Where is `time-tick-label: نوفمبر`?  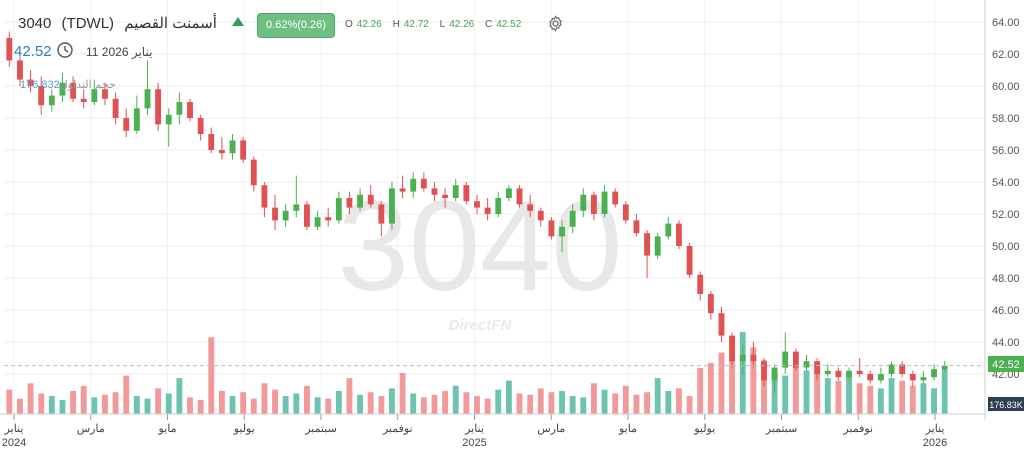
time-tick-label: نوفمبر is located at coordinates (857, 429).